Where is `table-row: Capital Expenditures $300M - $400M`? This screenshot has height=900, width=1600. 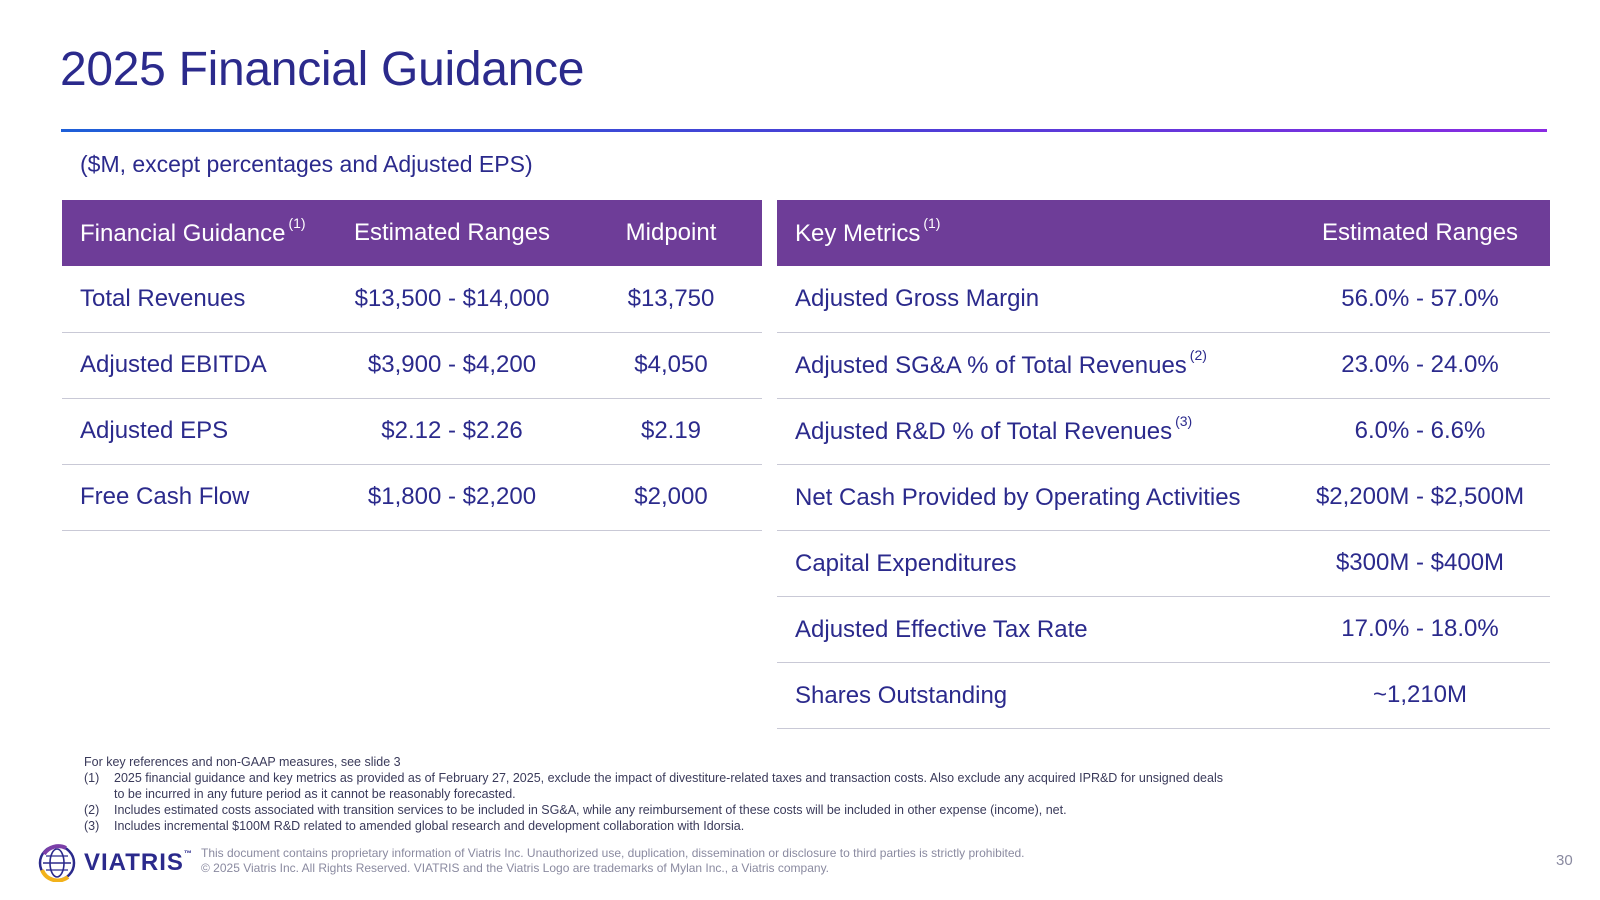
table-row: Capital Expenditures $300M - $400M is located at coordinates (1163, 563).